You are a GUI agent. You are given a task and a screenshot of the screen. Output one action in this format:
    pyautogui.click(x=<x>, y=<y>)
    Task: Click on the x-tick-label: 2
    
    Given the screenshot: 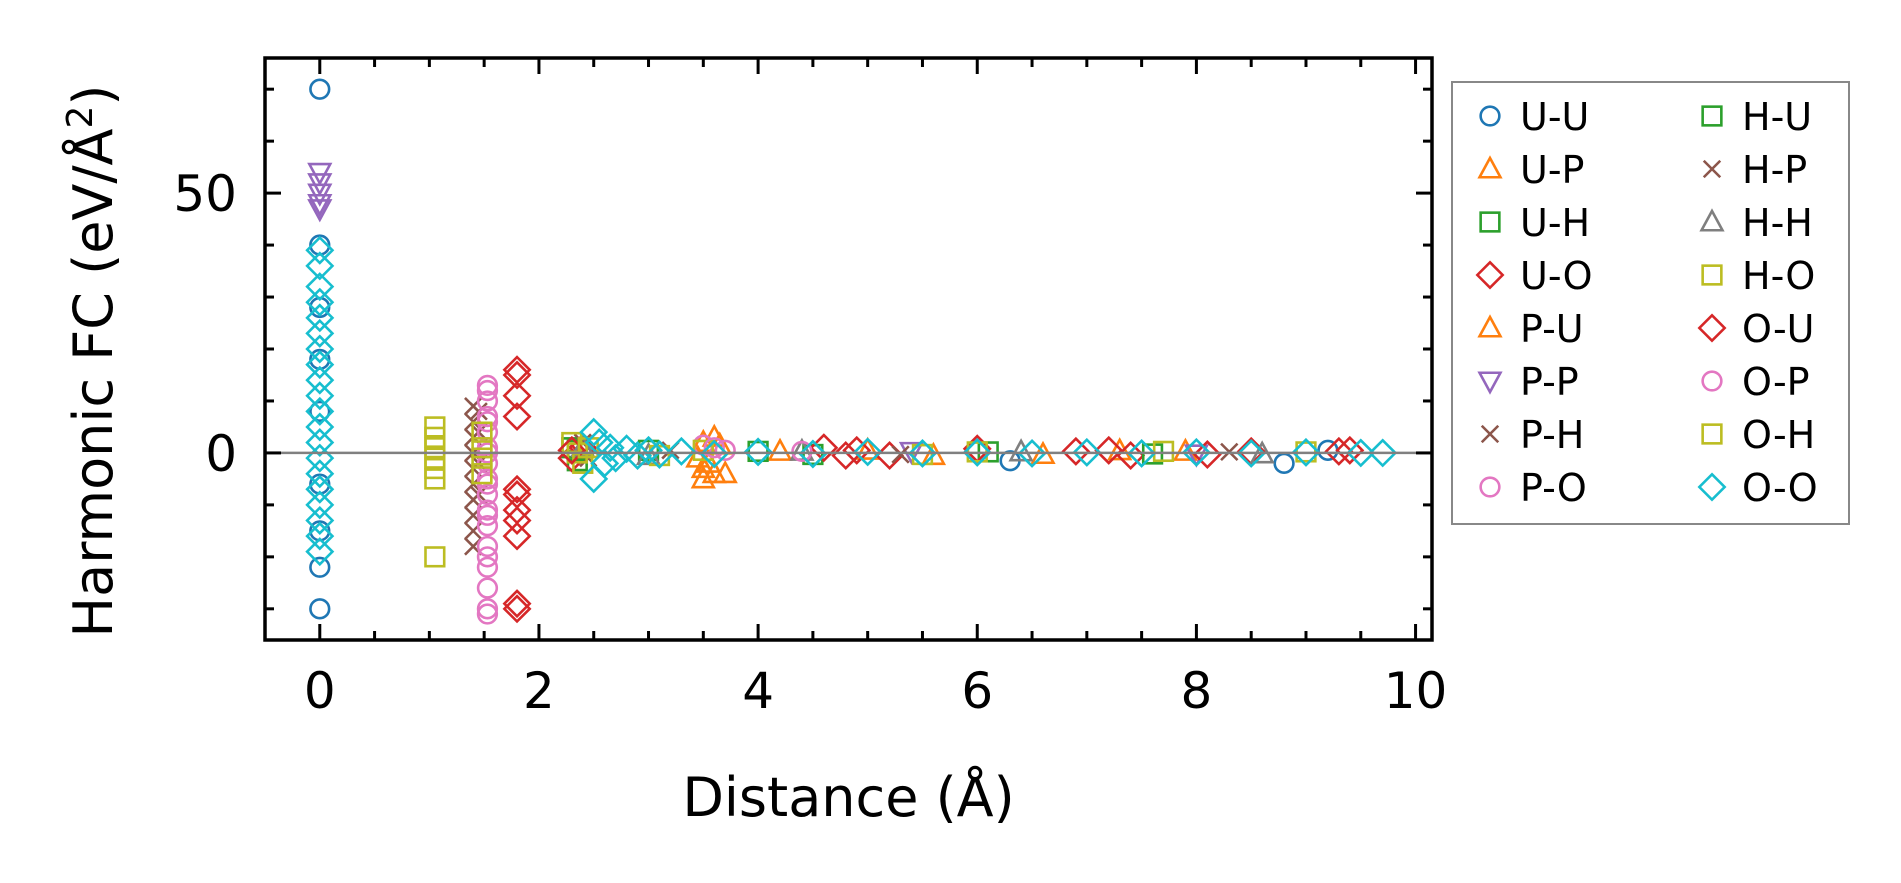 What is the action you would take?
    pyautogui.click(x=539, y=691)
    